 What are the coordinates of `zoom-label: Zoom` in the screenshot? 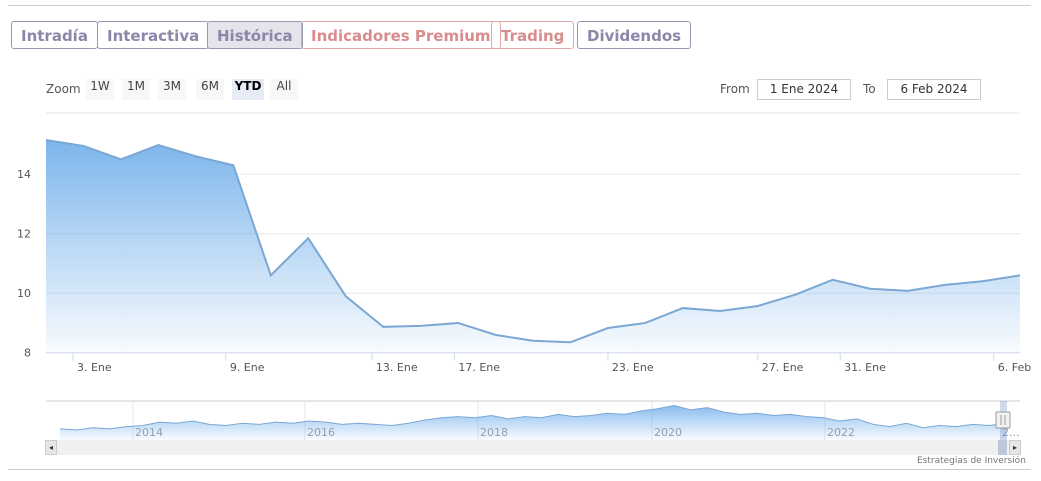 It's located at (63, 89).